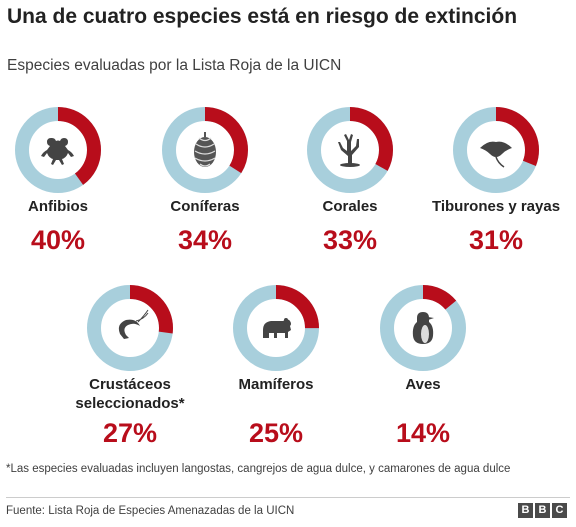  What do you see at coordinates (205, 206) in the screenshot?
I see `category-label: Coníferas` at bounding box center [205, 206].